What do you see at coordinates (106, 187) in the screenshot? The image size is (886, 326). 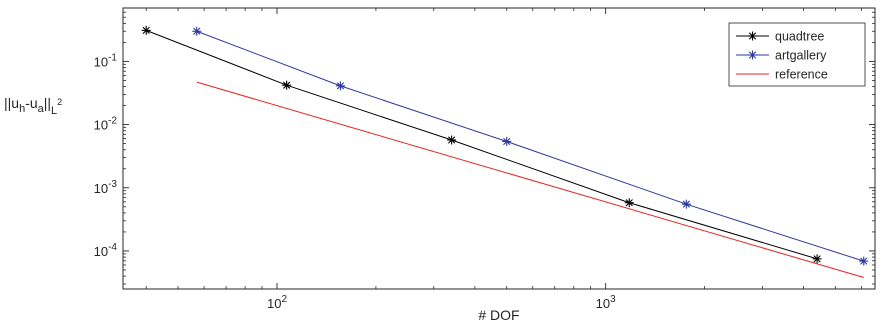 I see `y-tick-label: 10⁻³` at bounding box center [106, 187].